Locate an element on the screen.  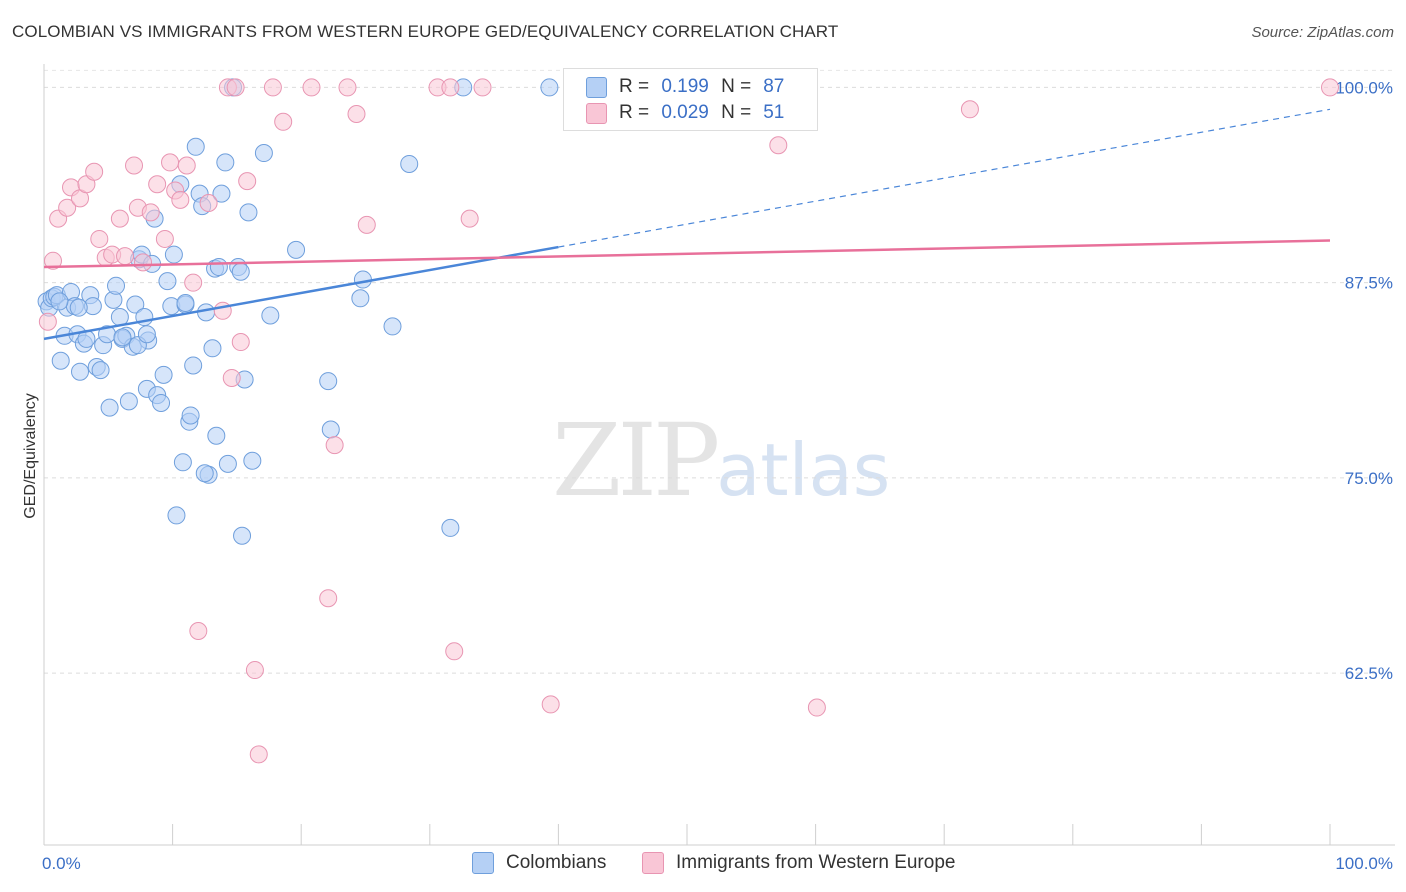
watermark-zip: ZIP is located at coordinates (636, 460).